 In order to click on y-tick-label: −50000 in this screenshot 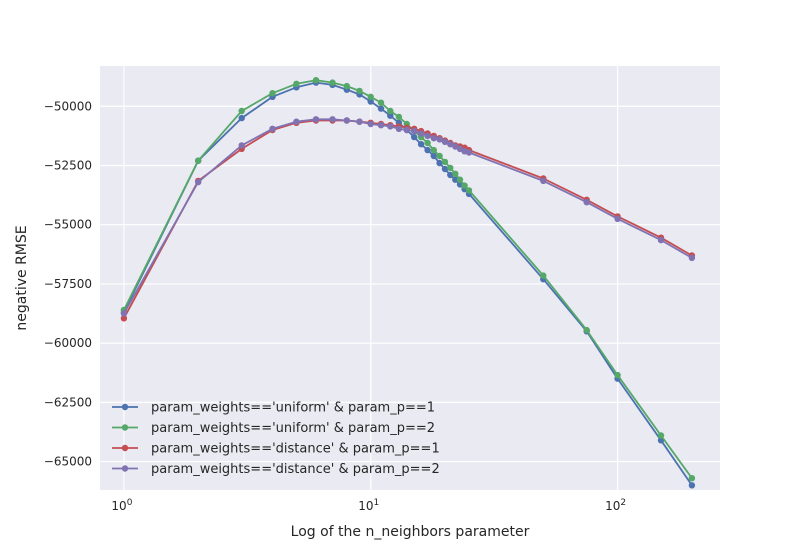, I will do `click(68, 106)`.